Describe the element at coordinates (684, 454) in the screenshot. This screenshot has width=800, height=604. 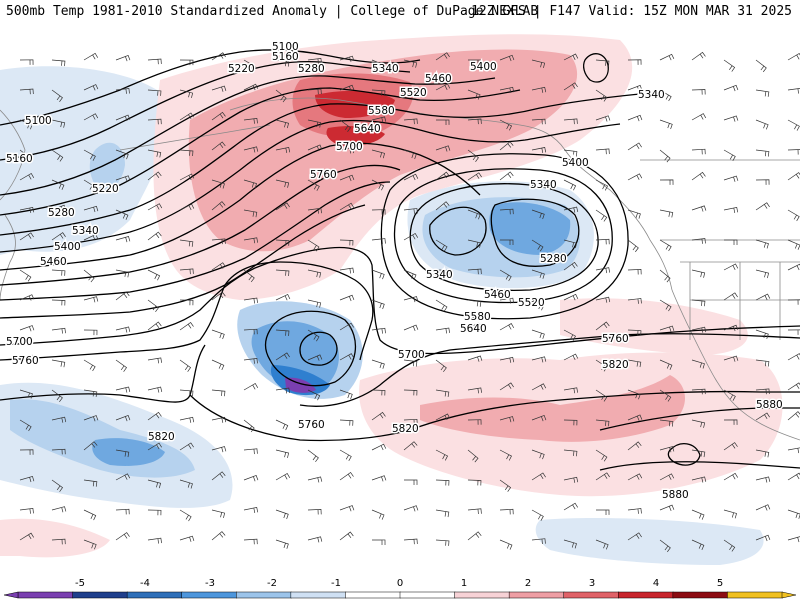
I see `contour-5880-southeast` at that location.